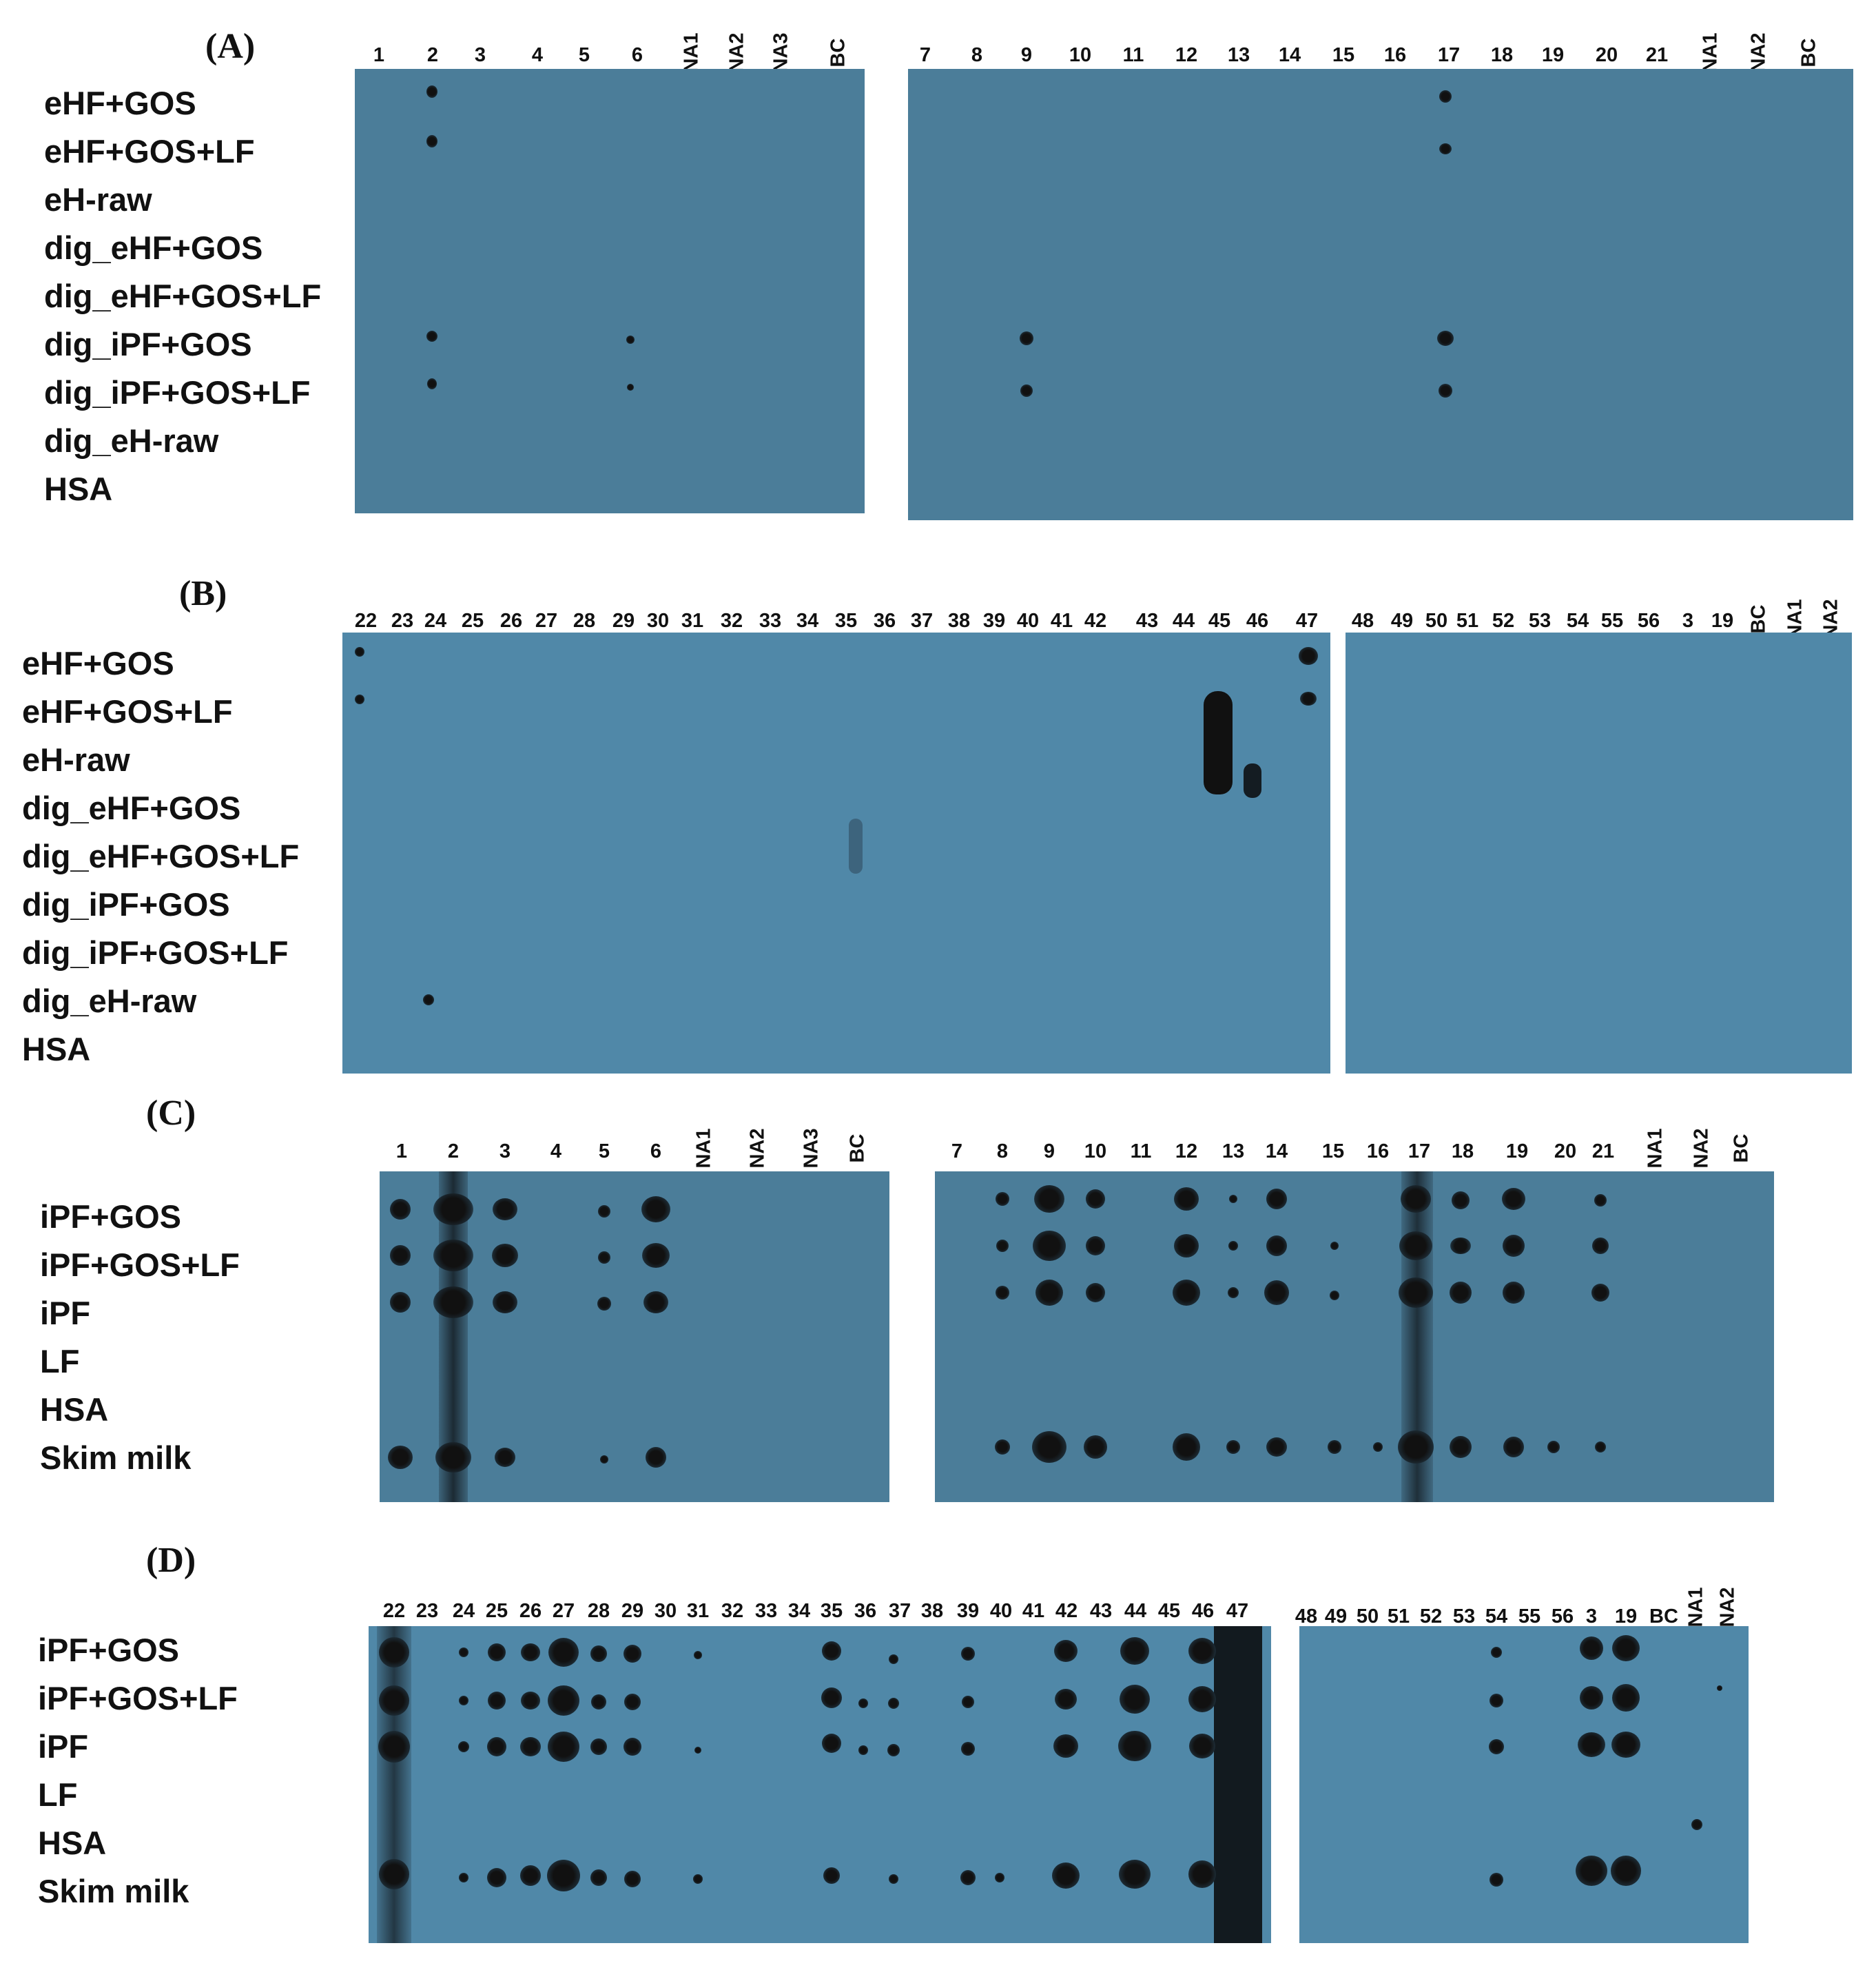 This screenshot has width=1876, height=1981. What do you see at coordinates (1001, 1611) in the screenshot?
I see `col-label: 40` at bounding box center [1001, 1611].